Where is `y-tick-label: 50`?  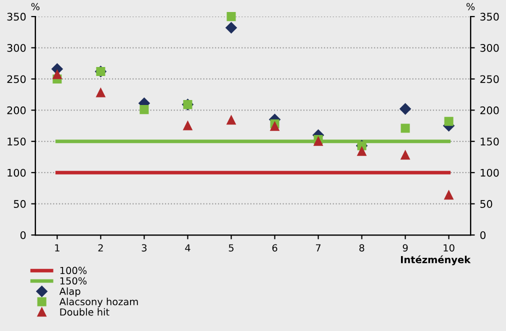
y-tick-label: 50 is located at coordinates (20, 204).